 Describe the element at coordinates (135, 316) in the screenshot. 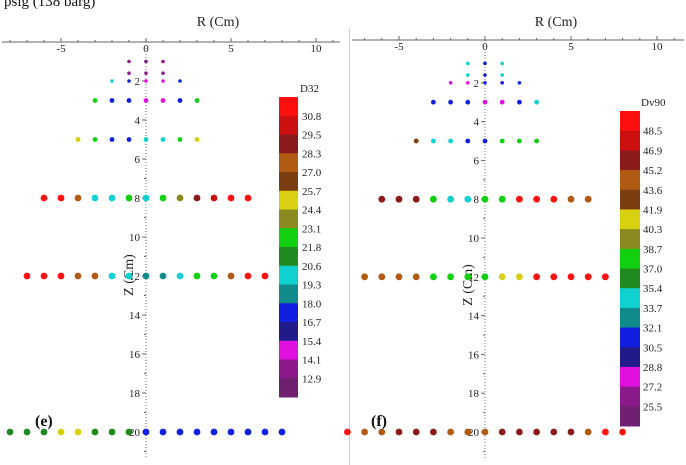

I see `y-tick-label: 14` at that location.